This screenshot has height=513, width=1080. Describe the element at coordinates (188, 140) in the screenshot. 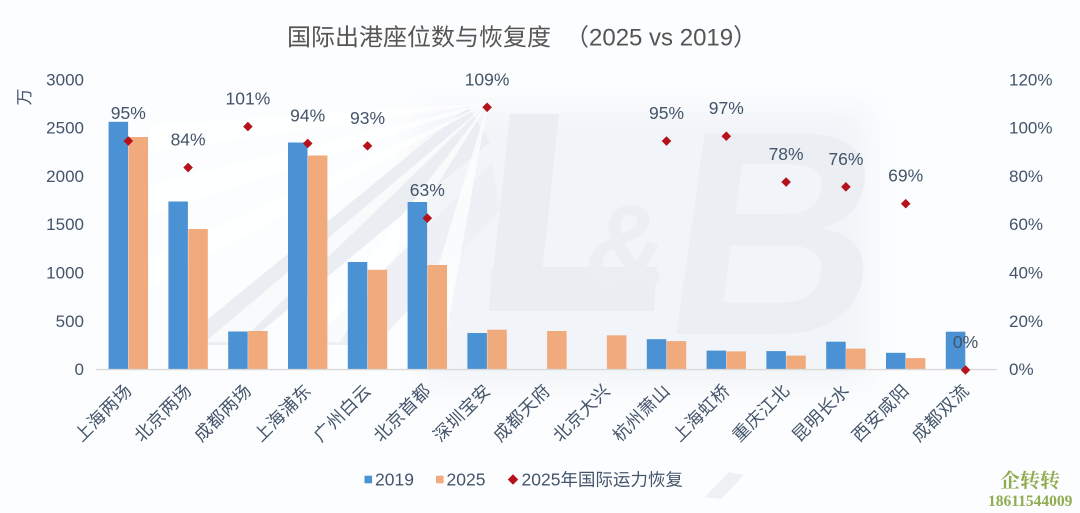

I see `svg-text: 84%` at that location.